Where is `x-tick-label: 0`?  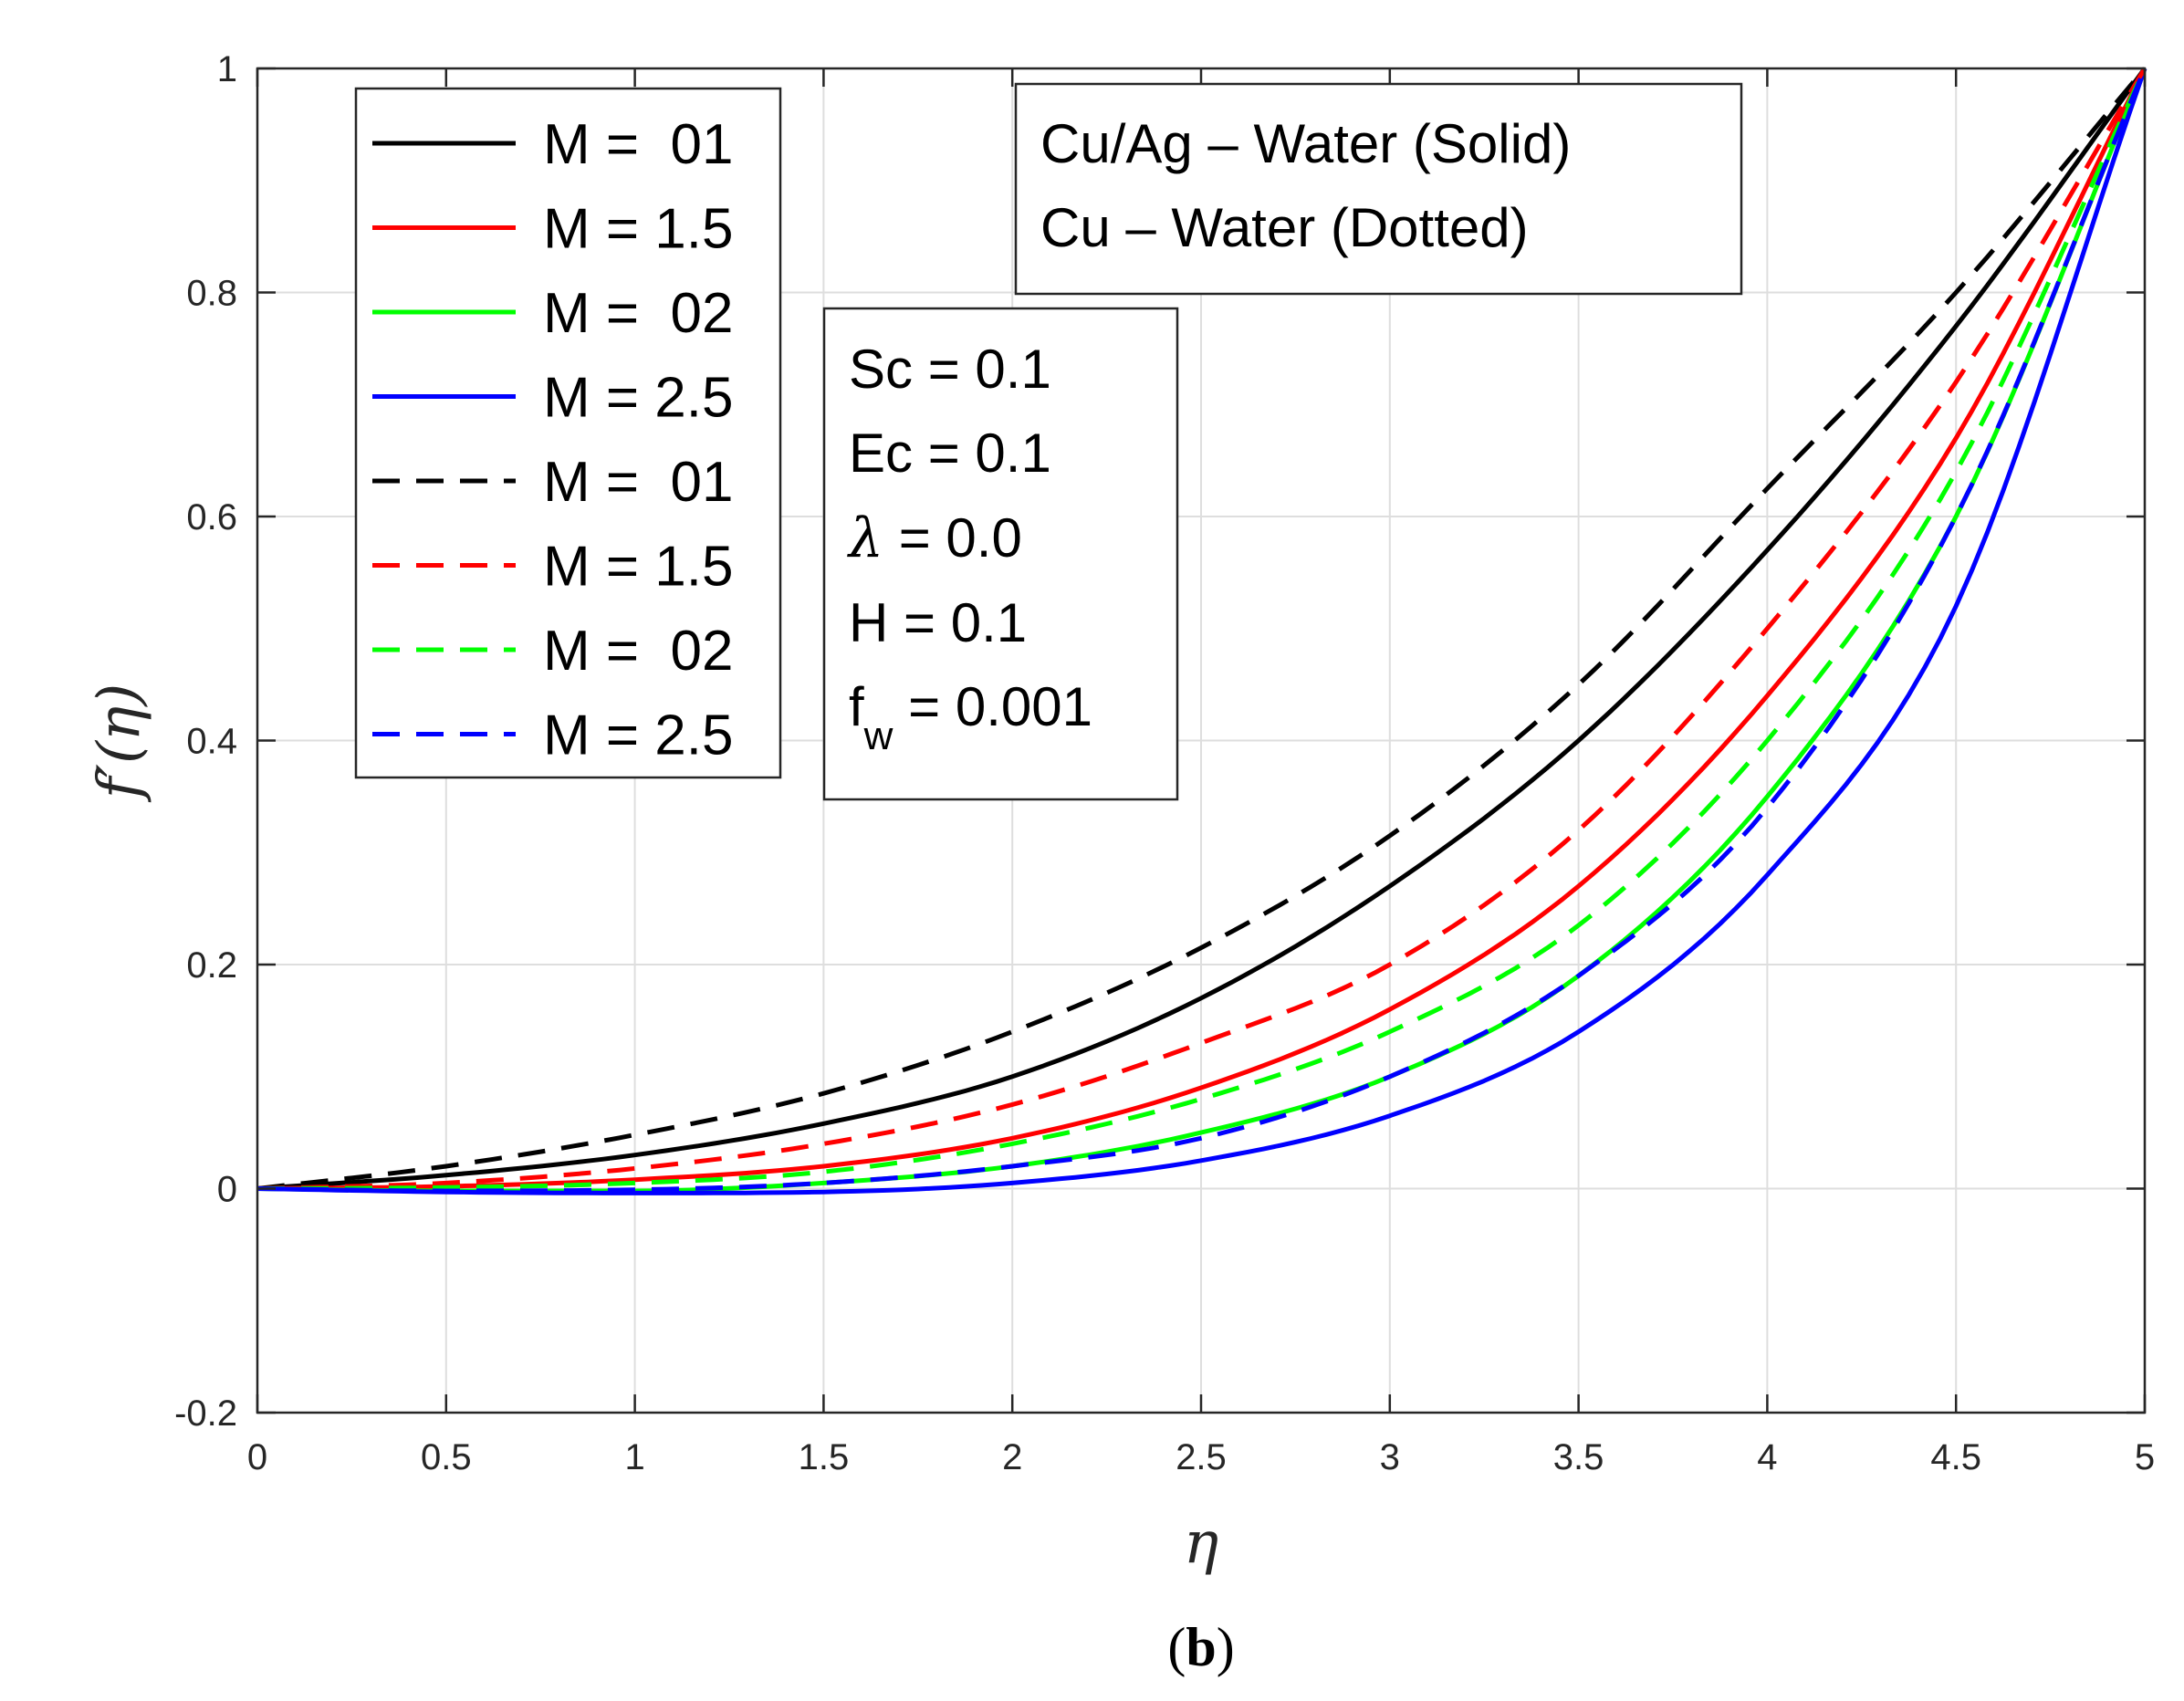 x-tick-label: 0 is located at coordinates (257, 1457).